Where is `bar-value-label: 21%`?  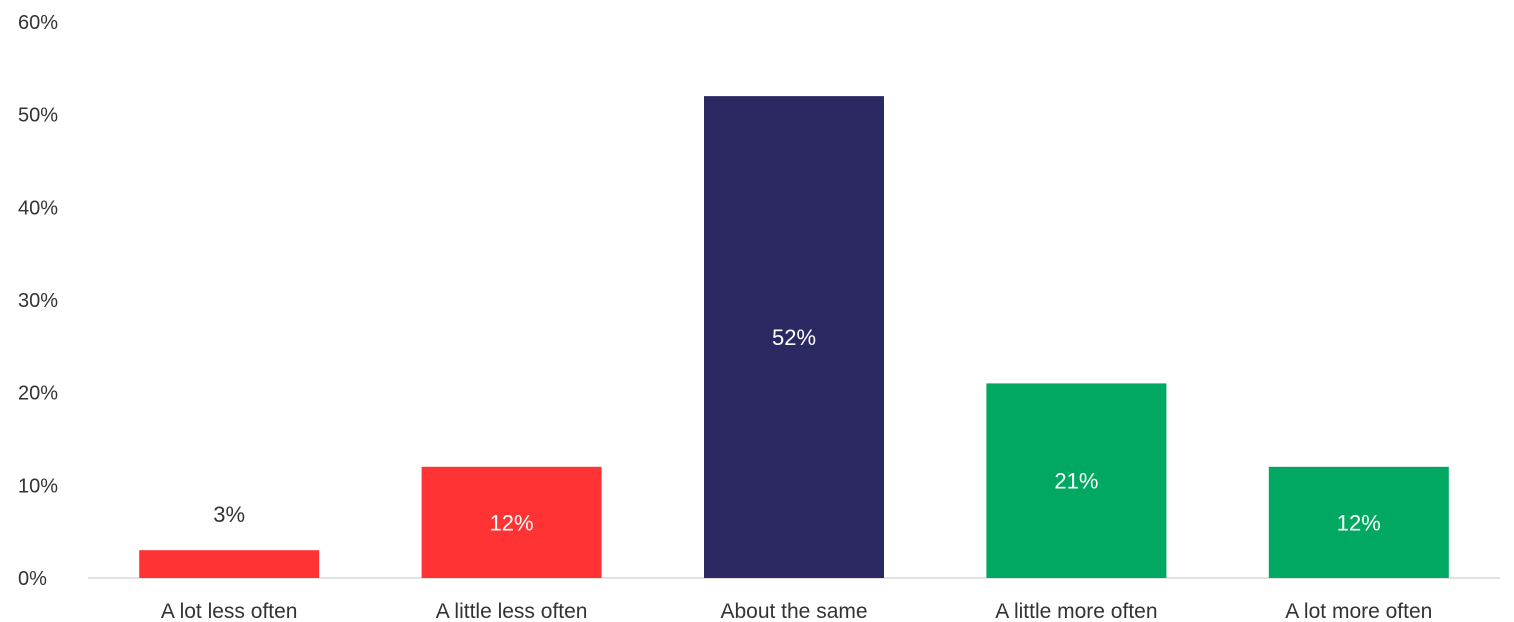 bar-value-label: 21% is located at coordinates (1076, 481).